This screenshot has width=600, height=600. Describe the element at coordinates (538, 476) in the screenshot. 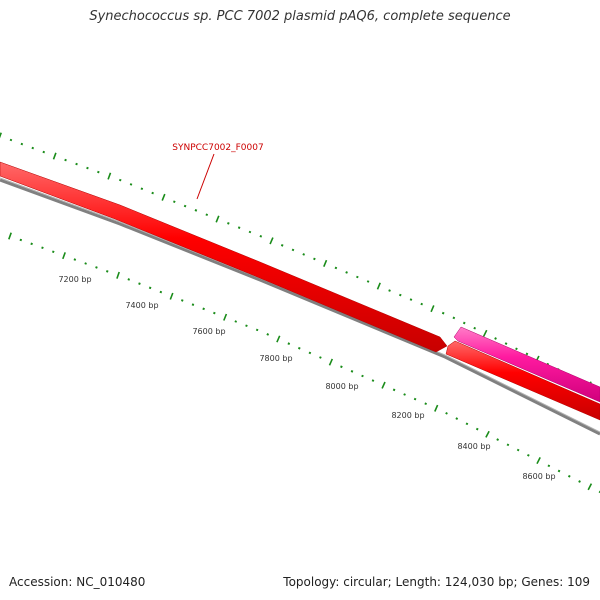

I see `ruler-label: 8600 bp` at that location.